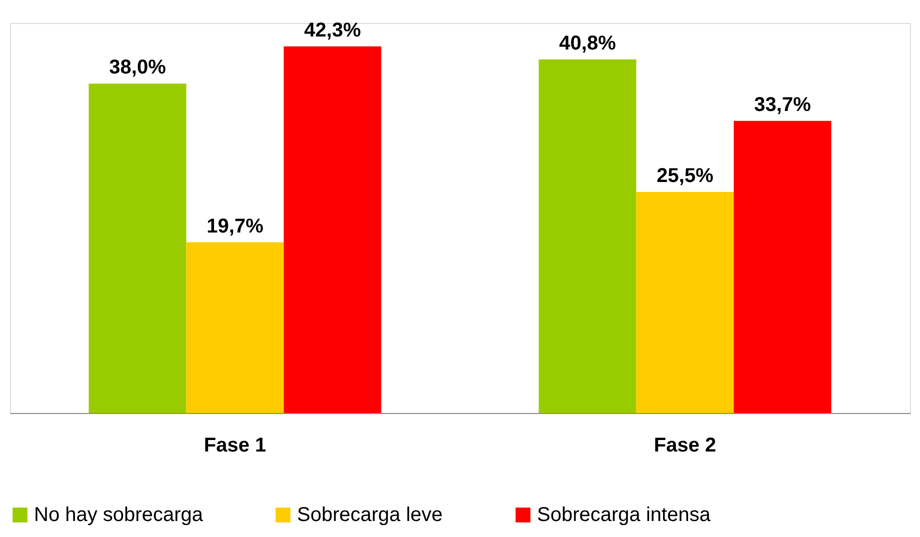  What do you see at coordinates (685, 176) in the screenshot?
I see `data-label: 25,5%` at bounding box center [685, 176].